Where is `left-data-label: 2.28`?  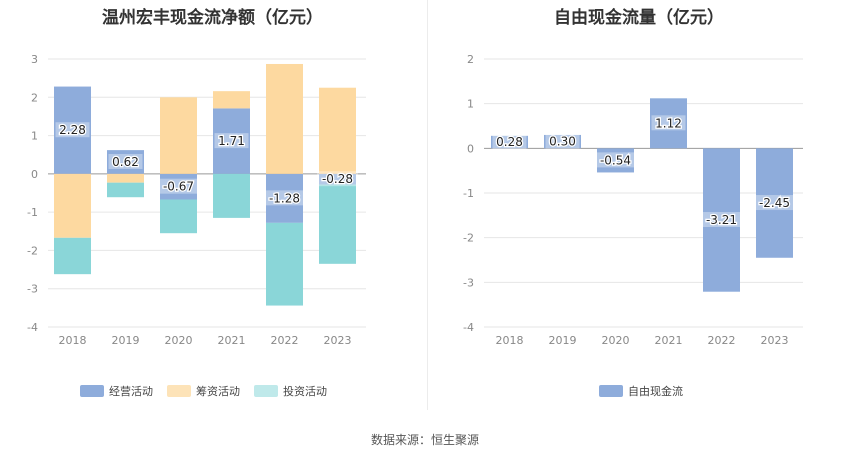 left-data-label: 2.28 is located at coordinates (72, 130).